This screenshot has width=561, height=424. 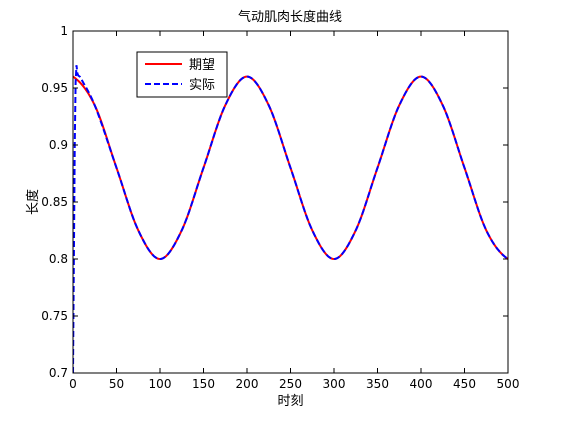 What do you see at coordinates (58, 259) in the screenshot?
I see `y-tick-label: 0.8` at bounding box center [58, 259].